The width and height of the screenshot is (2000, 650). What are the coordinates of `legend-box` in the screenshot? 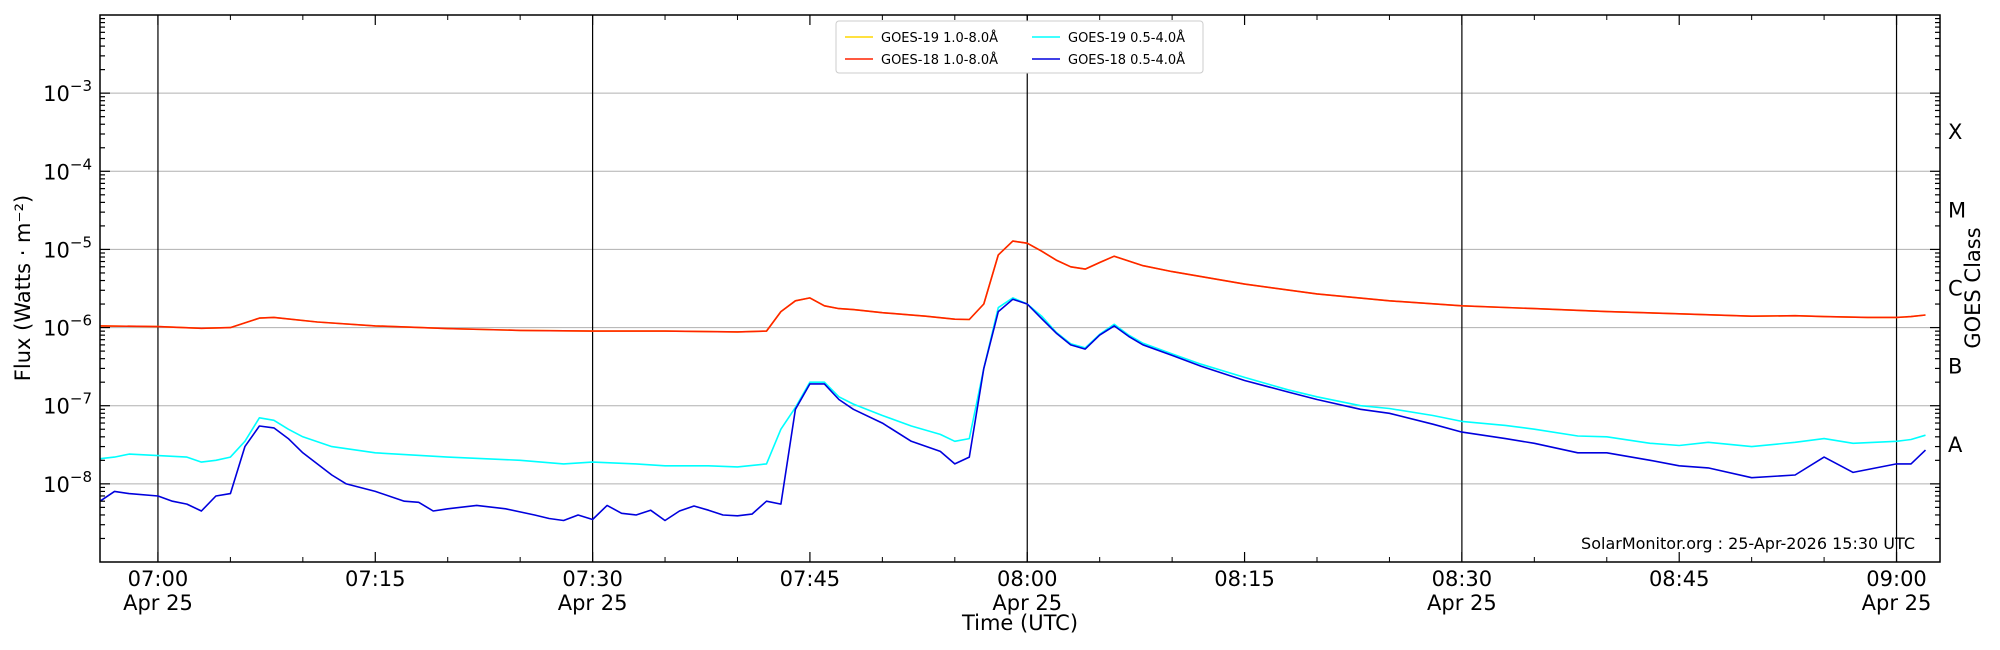 It's located at (1019, 47).